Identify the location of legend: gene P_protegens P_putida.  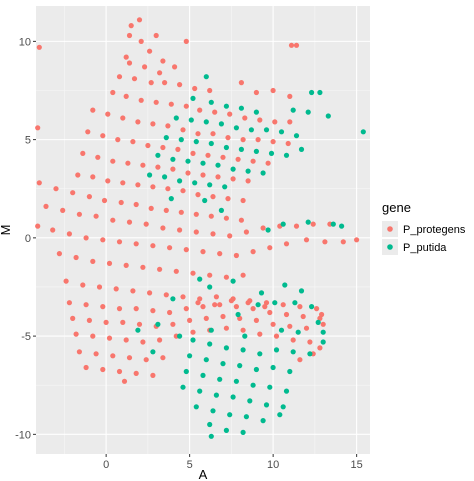
(424, 227).